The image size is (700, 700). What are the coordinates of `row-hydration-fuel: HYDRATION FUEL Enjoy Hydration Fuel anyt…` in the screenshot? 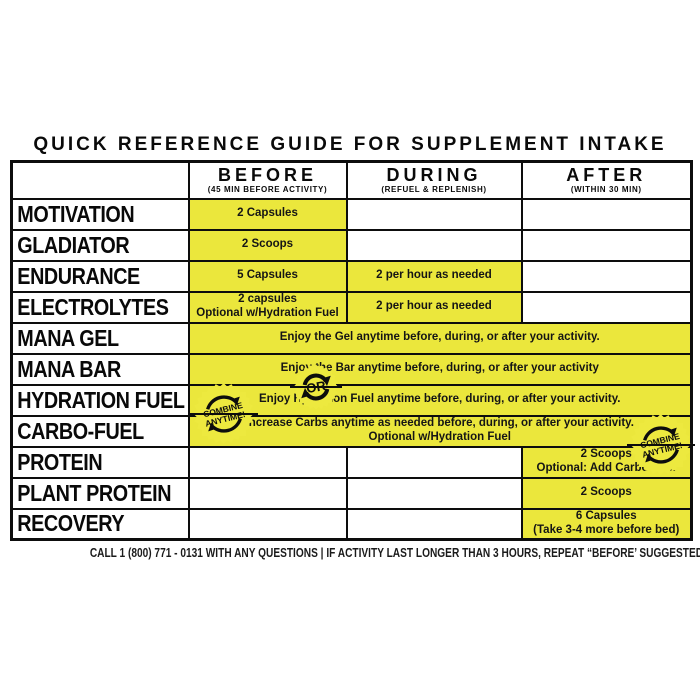 It's located at (351, 400).